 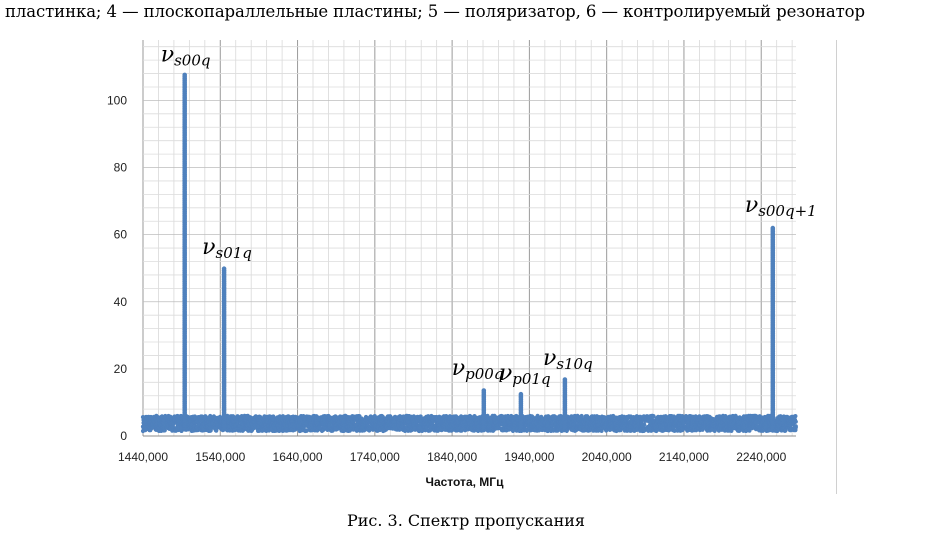 I want to click on y-tick-label: 40, so click(x=121, y=302).